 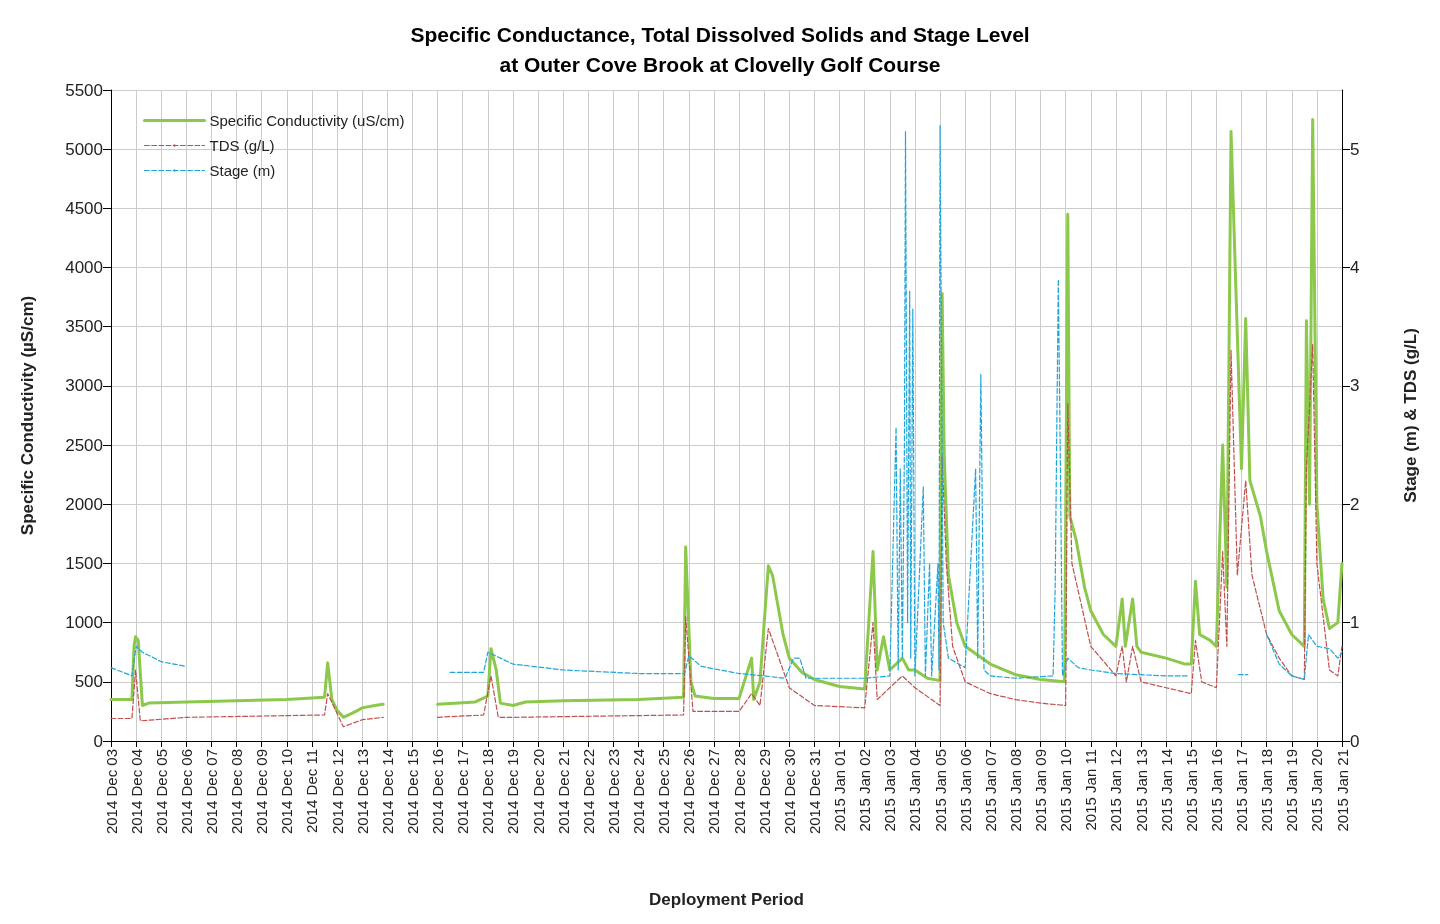 What do you see at coordinates (463, 792) in the screenshot?
I see `x-tick-label: 2014 Dec 17` at bounding box center [463, 792].